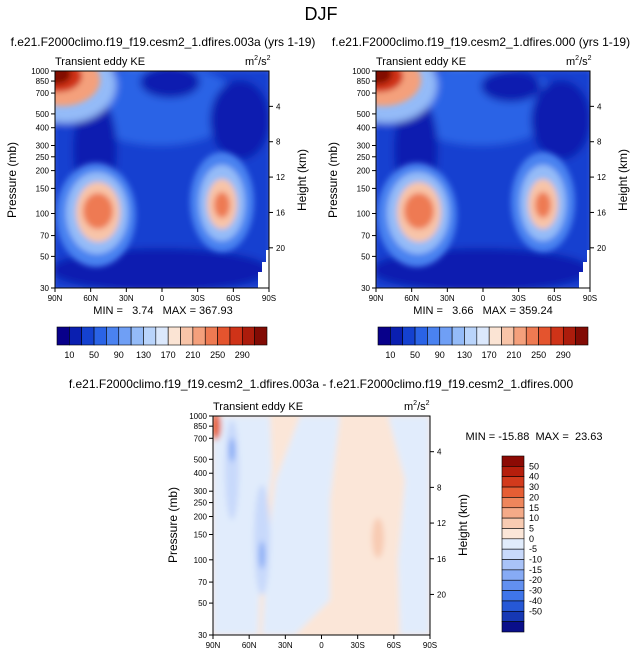 The width and height of the screenshot is (643, 658). I want to click on panel-b-topography-mask, so click(584, 269).